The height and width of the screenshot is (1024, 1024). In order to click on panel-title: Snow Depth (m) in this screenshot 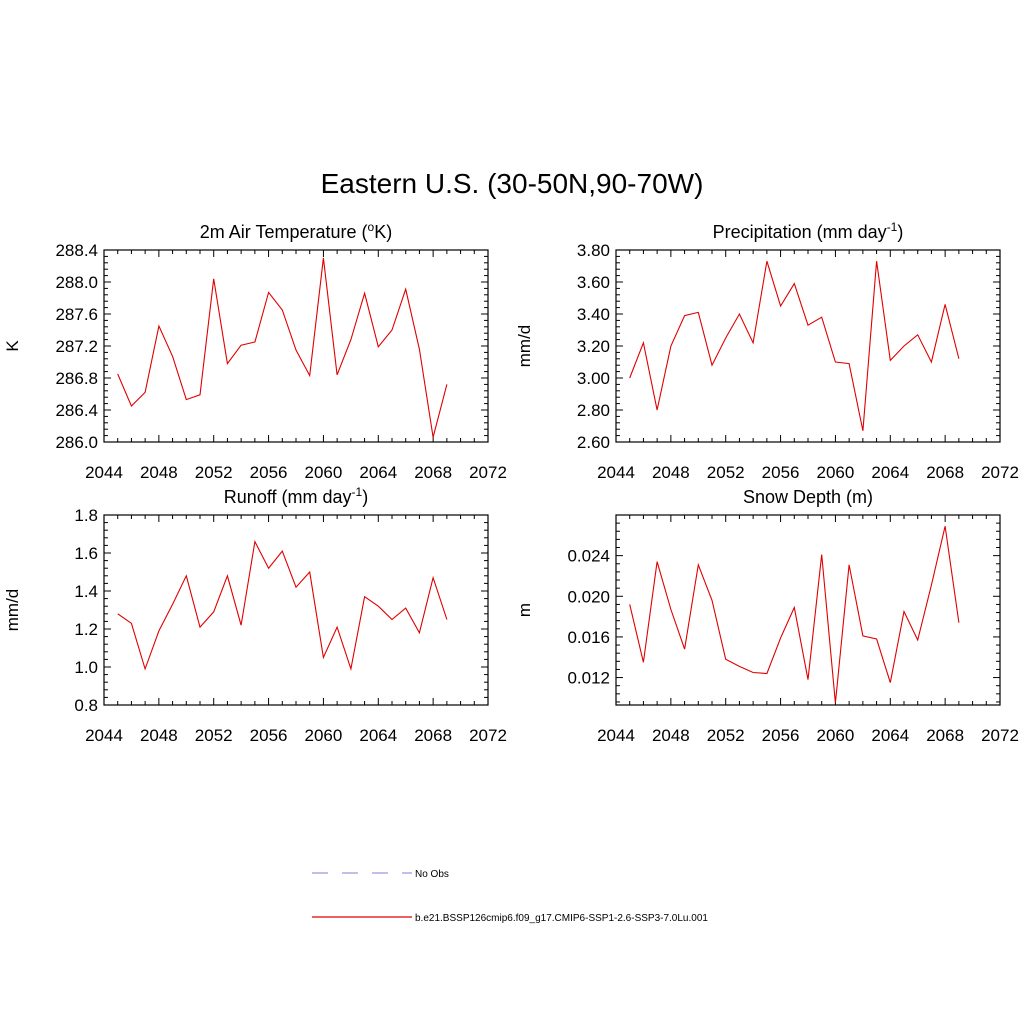, I will do `click(808, 497)`.